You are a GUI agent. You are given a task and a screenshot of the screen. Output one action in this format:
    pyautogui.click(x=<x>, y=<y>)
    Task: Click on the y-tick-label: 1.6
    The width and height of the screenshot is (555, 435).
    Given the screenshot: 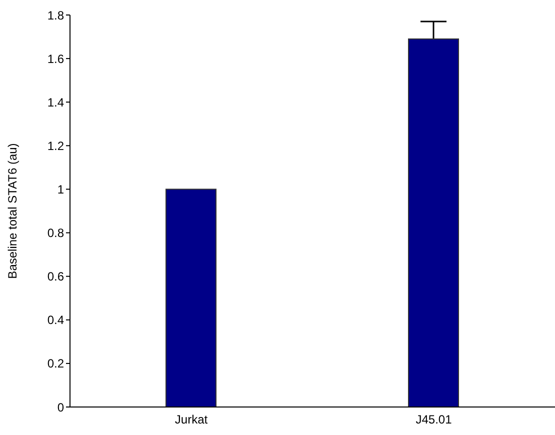 What is the action you would take?
    pyautogui.click(x=55, y=59)
    